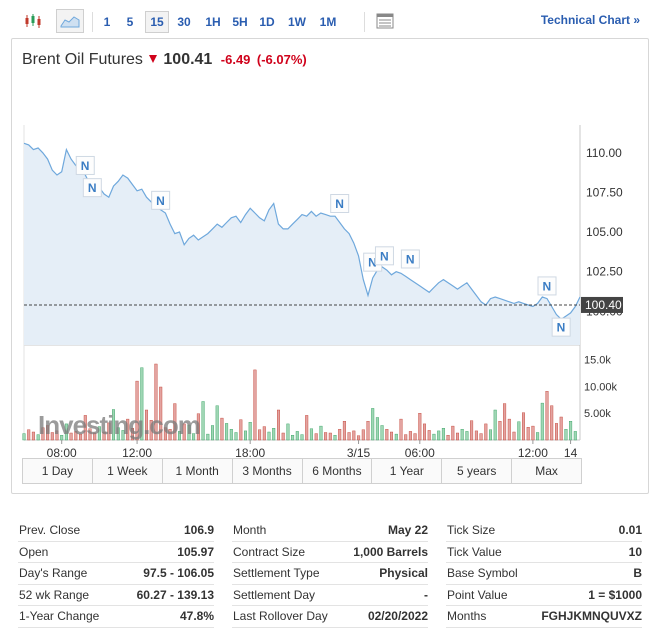  What do you see at coordinates (407, 471) in the screenshot?
I see `range-1-year: 1 Year` at bounding box center [407, 471].